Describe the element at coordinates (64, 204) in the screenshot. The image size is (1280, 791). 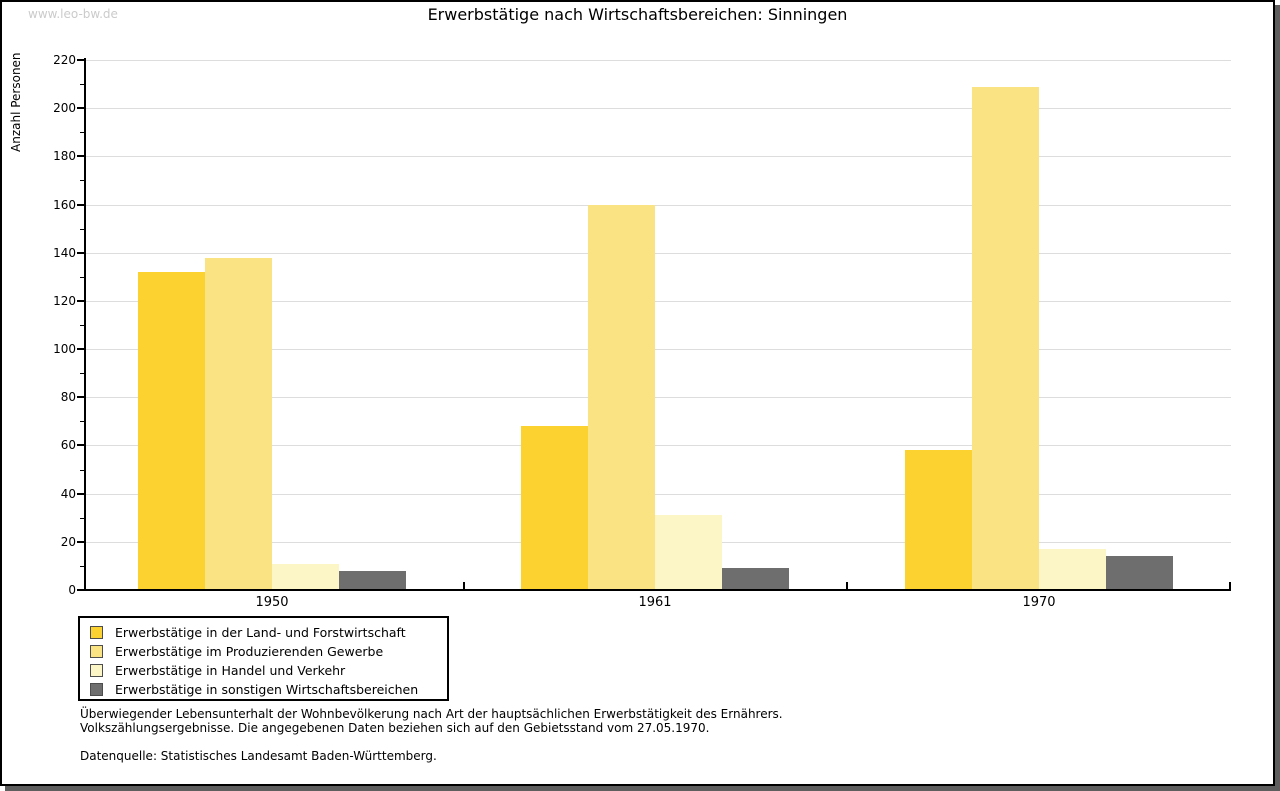
I see `y-tick-label: 160` at that location.